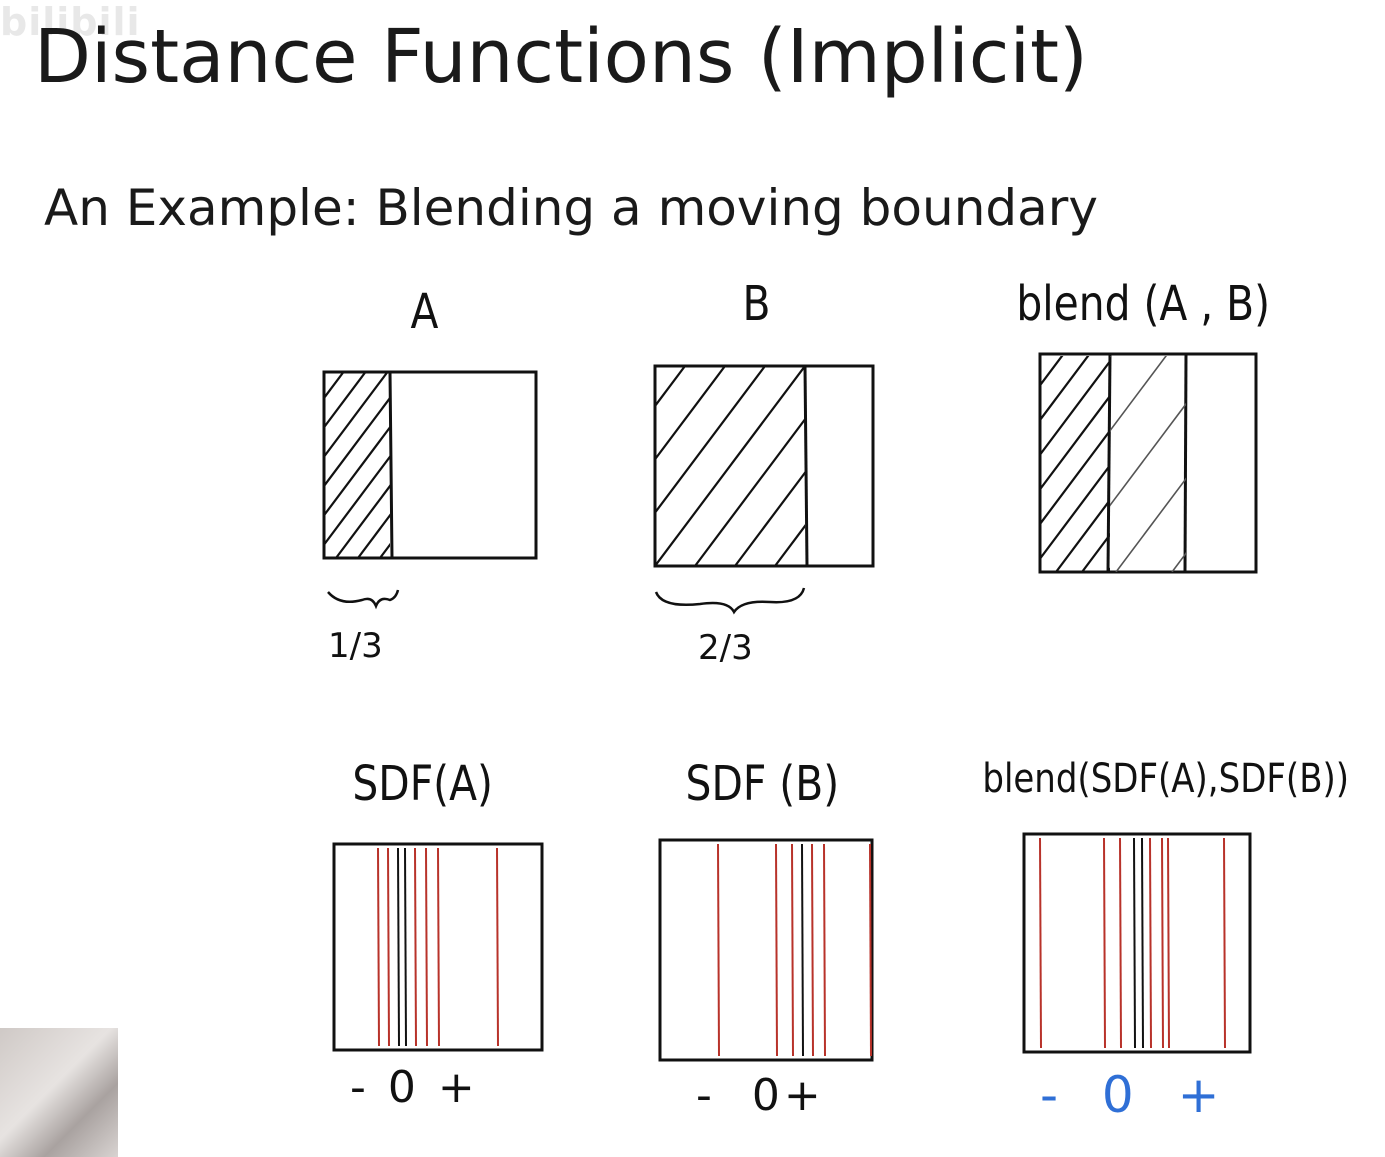  I want to click on sdf-a-box, so click(438, 947).